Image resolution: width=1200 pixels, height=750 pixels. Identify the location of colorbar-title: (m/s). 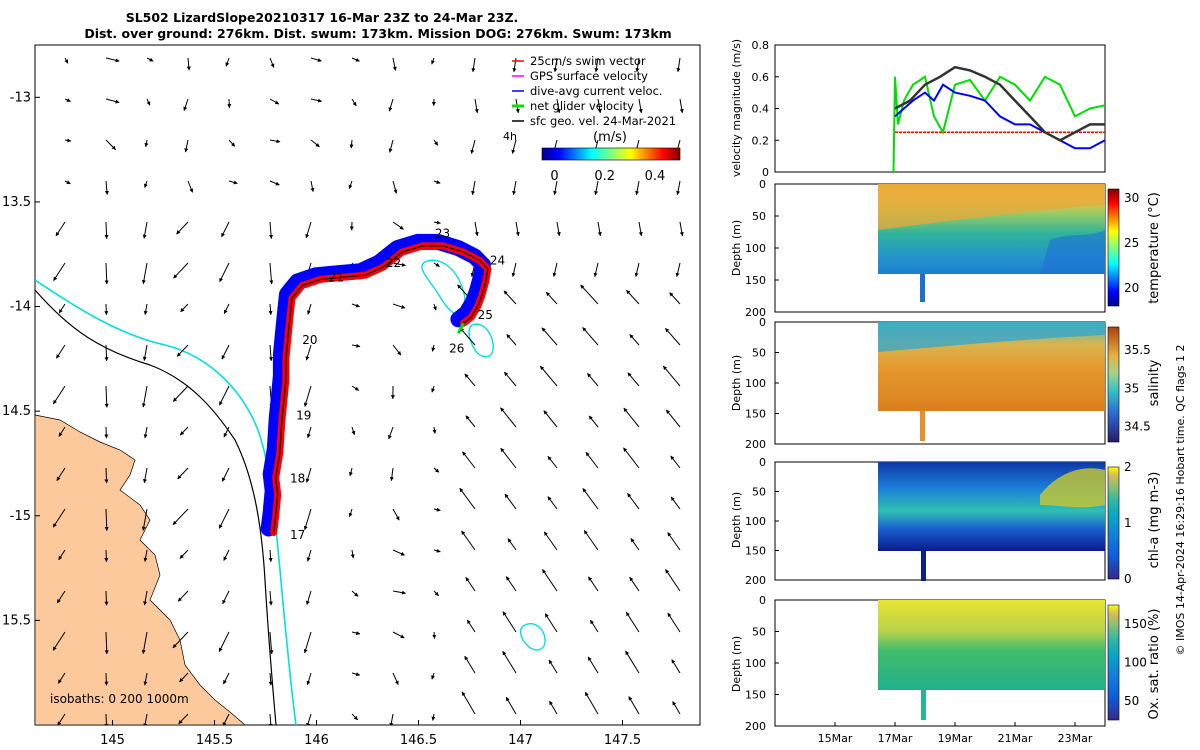
(610, 137).